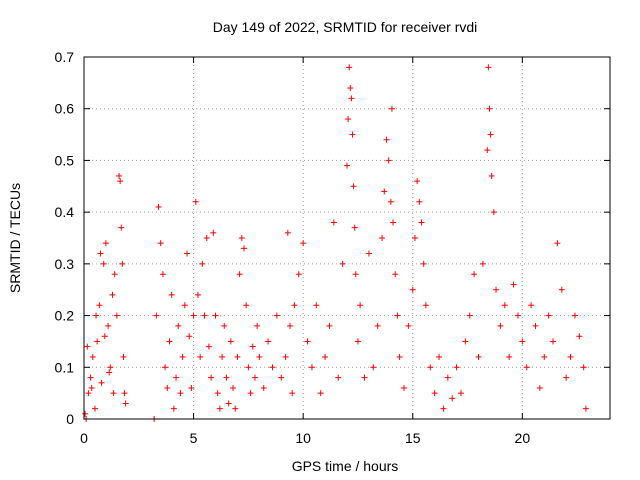 This screenshot has height=480, width=640. I want to click on x-tick-label: 15, so click(413, 438).